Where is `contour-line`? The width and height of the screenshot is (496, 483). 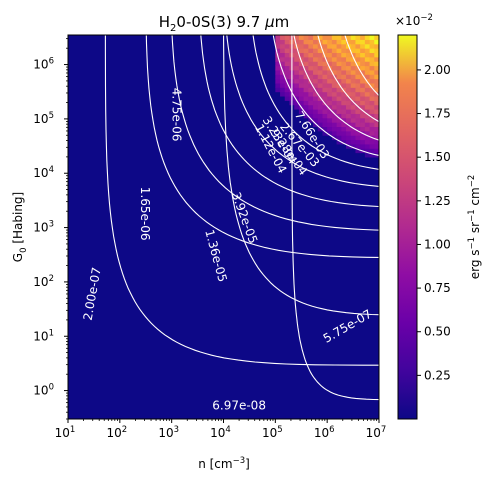 contour-line is located at coordinates (361, 66).